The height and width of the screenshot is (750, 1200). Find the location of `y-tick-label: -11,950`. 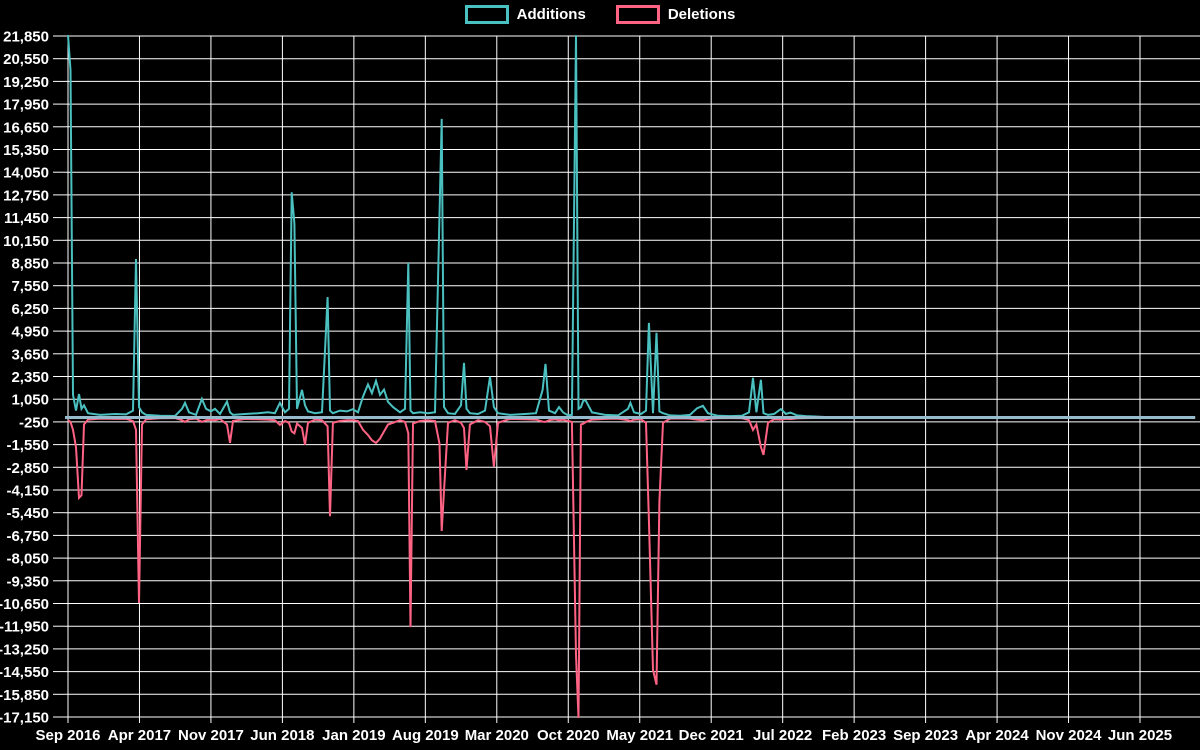

y-tick-label: -11,950 is located at coordinates (24, 627).